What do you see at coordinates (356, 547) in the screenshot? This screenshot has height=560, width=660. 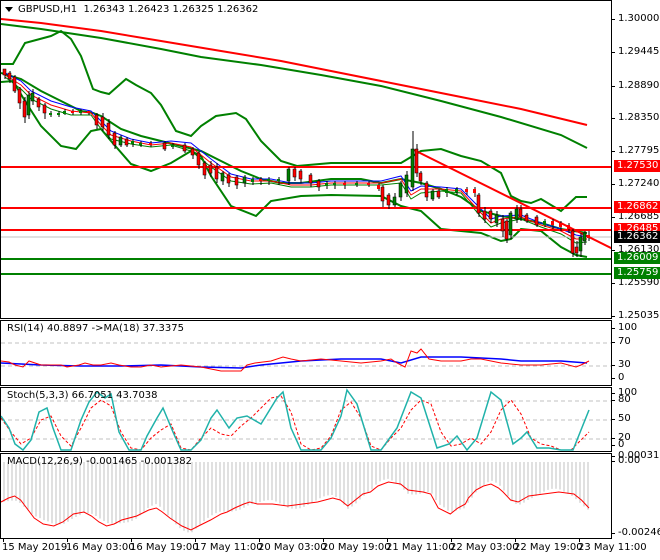 I see `time-label: 20 May 19:00` at bounding box center [356, 547].